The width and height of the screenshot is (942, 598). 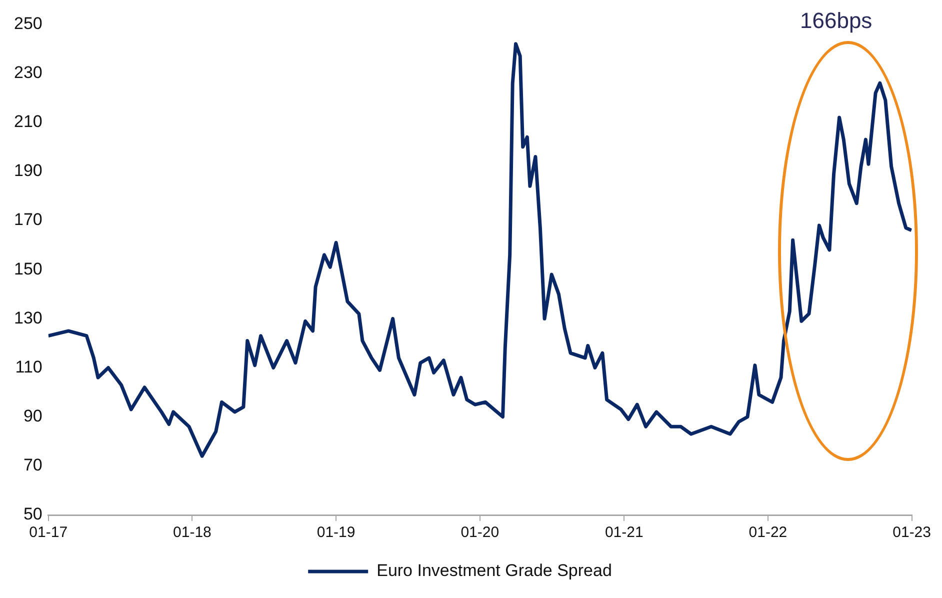 I want to click on x-tick-label: 01-23, so click(x=912, y=533).